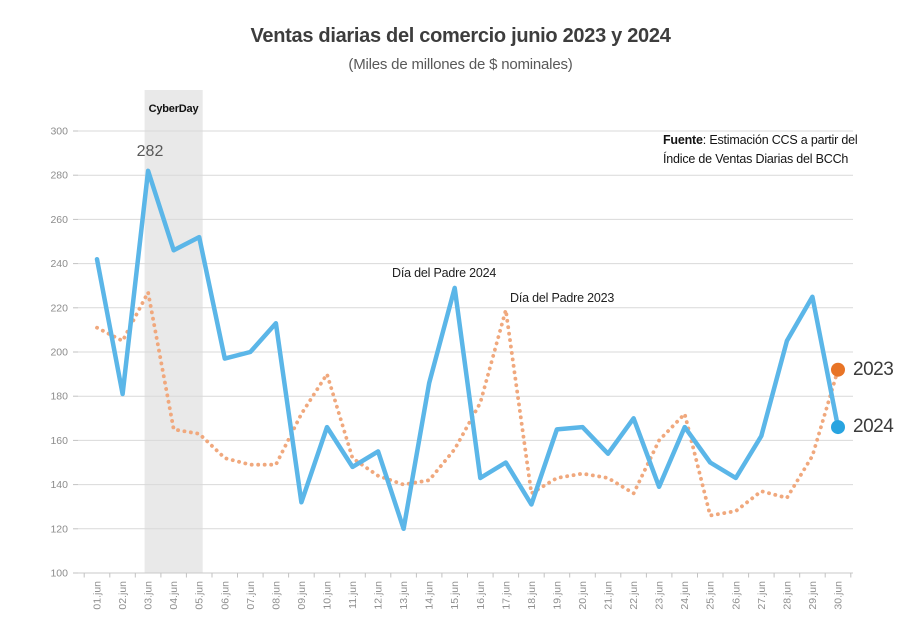 The height and width of the screenshot is (641, 921). Describe the element at coordinates (444, 273) in the screenshot. I see `fathers-day-2024-label: Día del Padre 2024` at that location.